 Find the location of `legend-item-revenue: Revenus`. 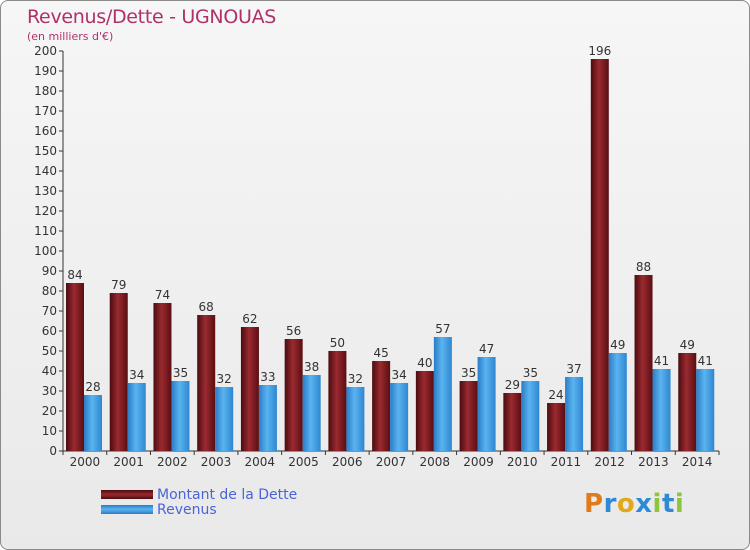

legend-item-revenue: Revenus is located at coordinates (199, 509).